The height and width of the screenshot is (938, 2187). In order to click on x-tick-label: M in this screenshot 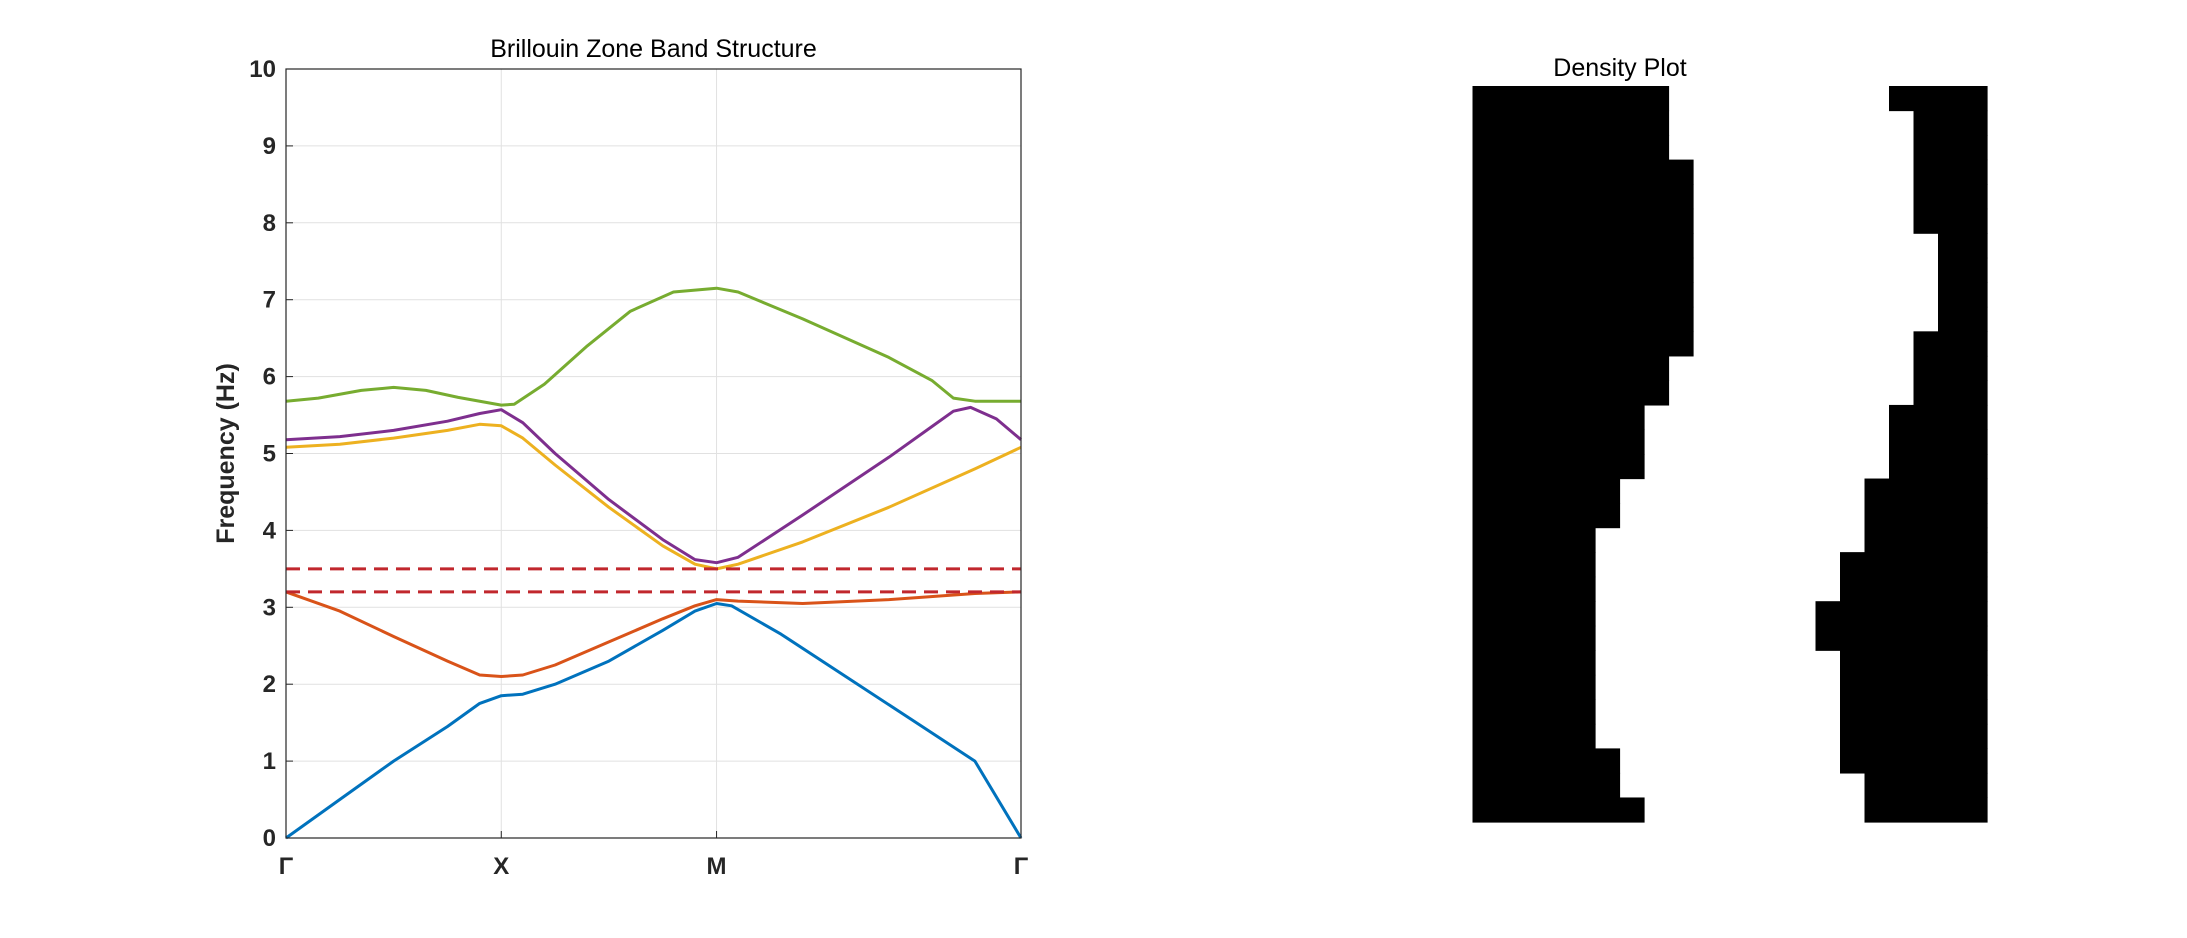, I will do `click(717, 866)`.